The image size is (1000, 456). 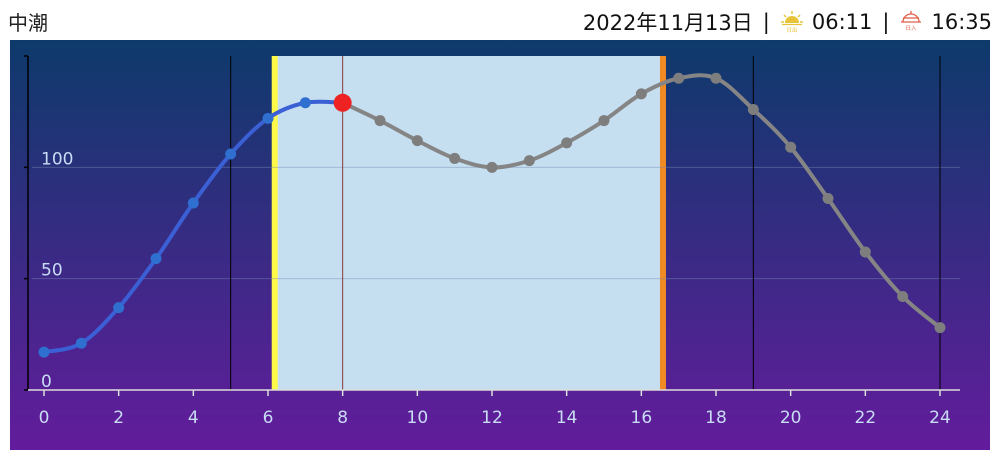 I want to click on y-tick-label: 50, so click(x=52, y=271).